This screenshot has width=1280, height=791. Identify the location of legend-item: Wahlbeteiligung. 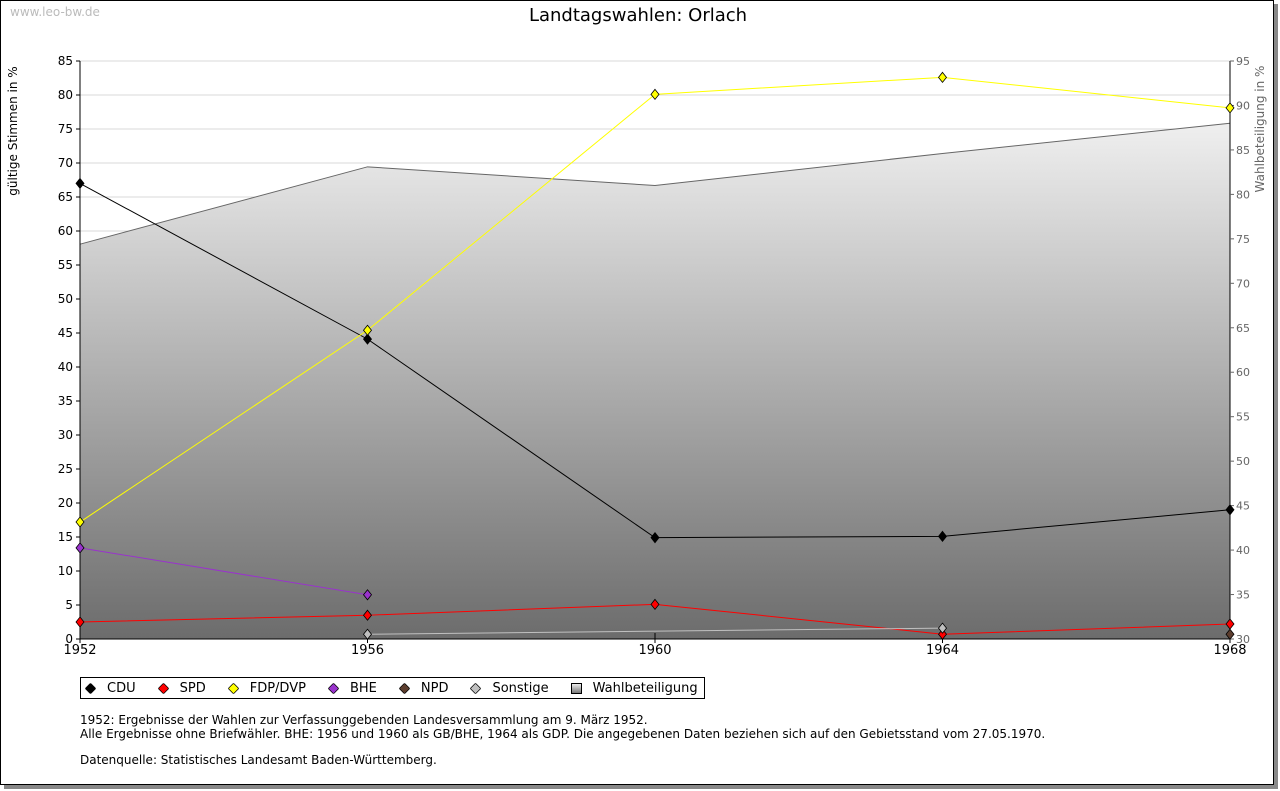
(634, 688).